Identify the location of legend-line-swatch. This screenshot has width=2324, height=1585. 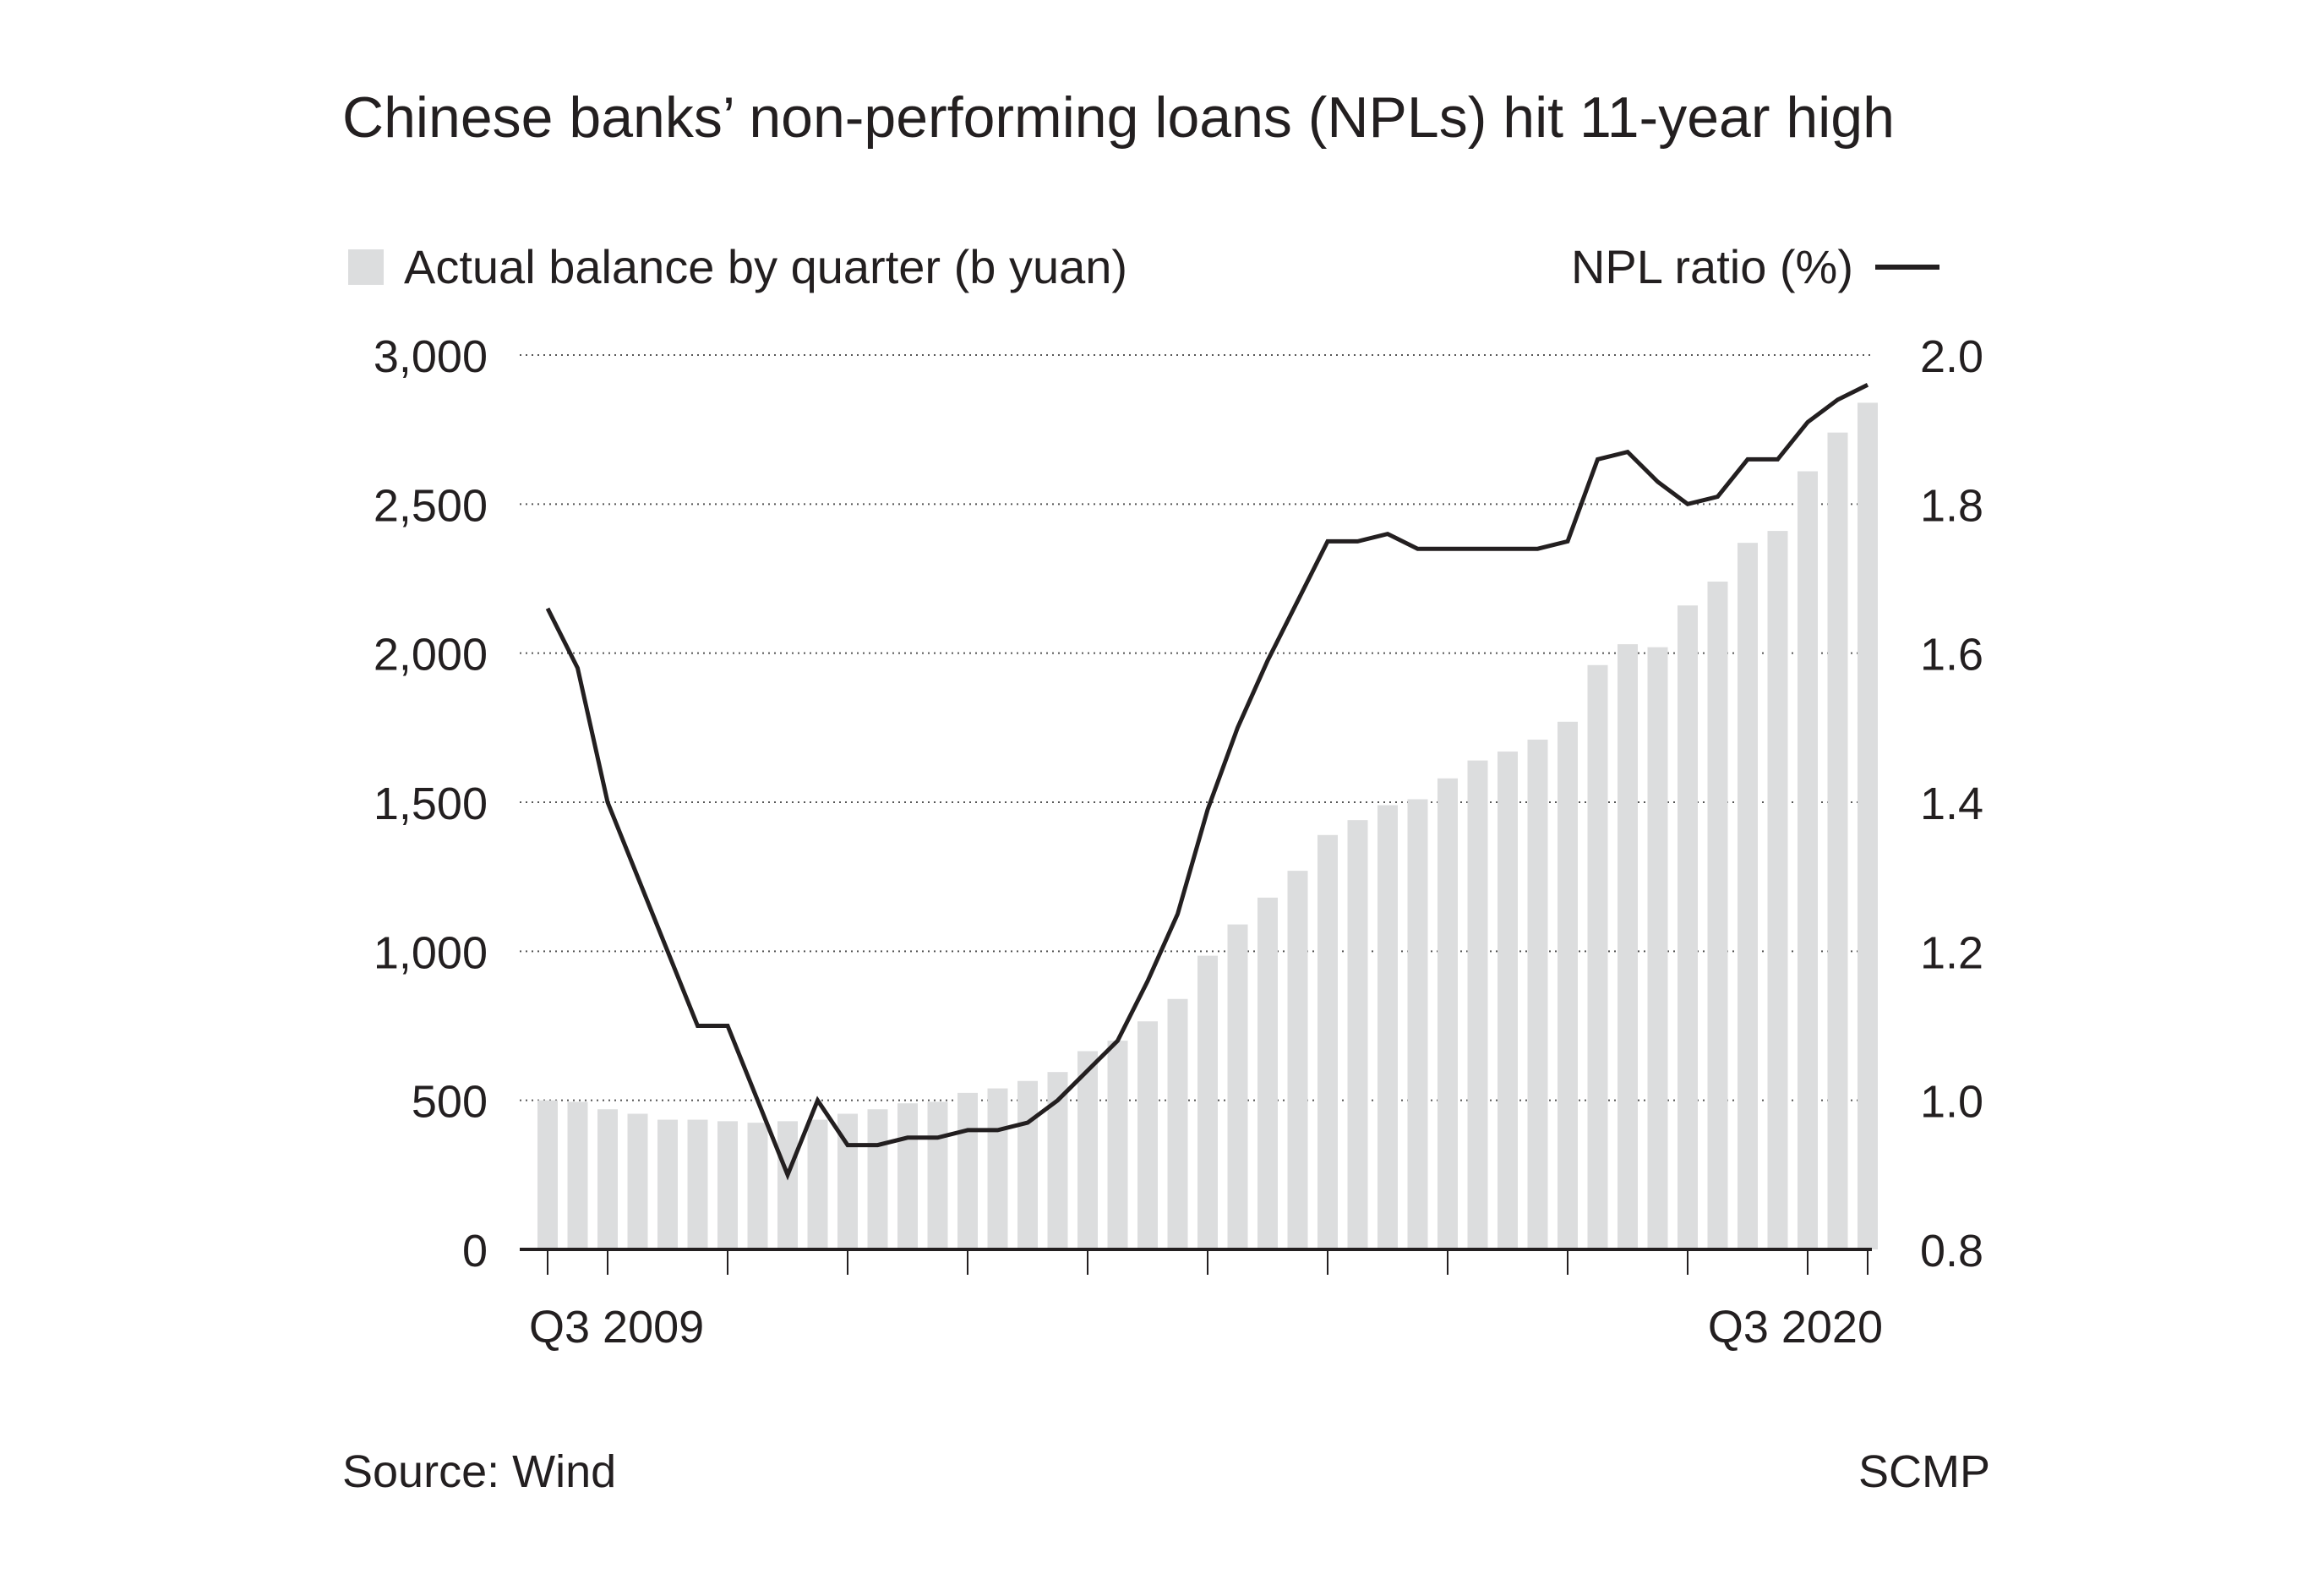
(1907, 267).